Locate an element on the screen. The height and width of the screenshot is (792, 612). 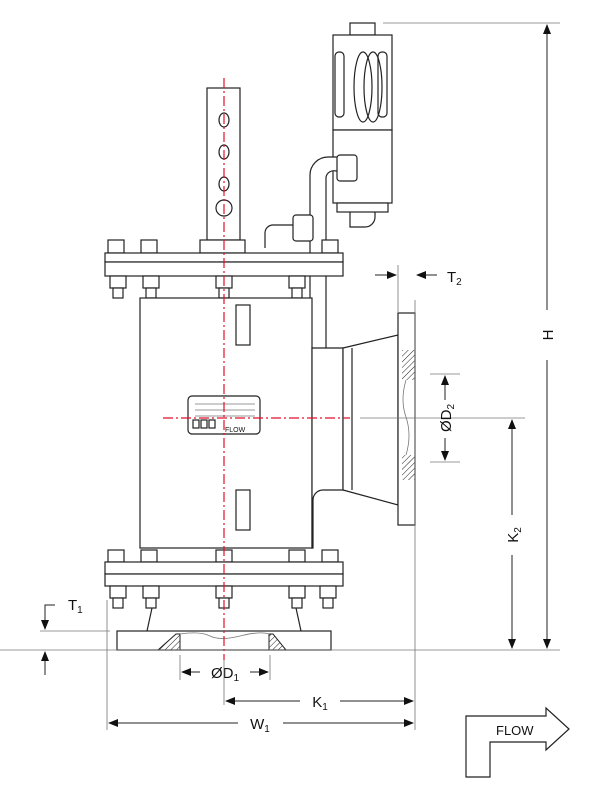
dimension-d2-label: ØD2 is located at coordinates (447, 418).